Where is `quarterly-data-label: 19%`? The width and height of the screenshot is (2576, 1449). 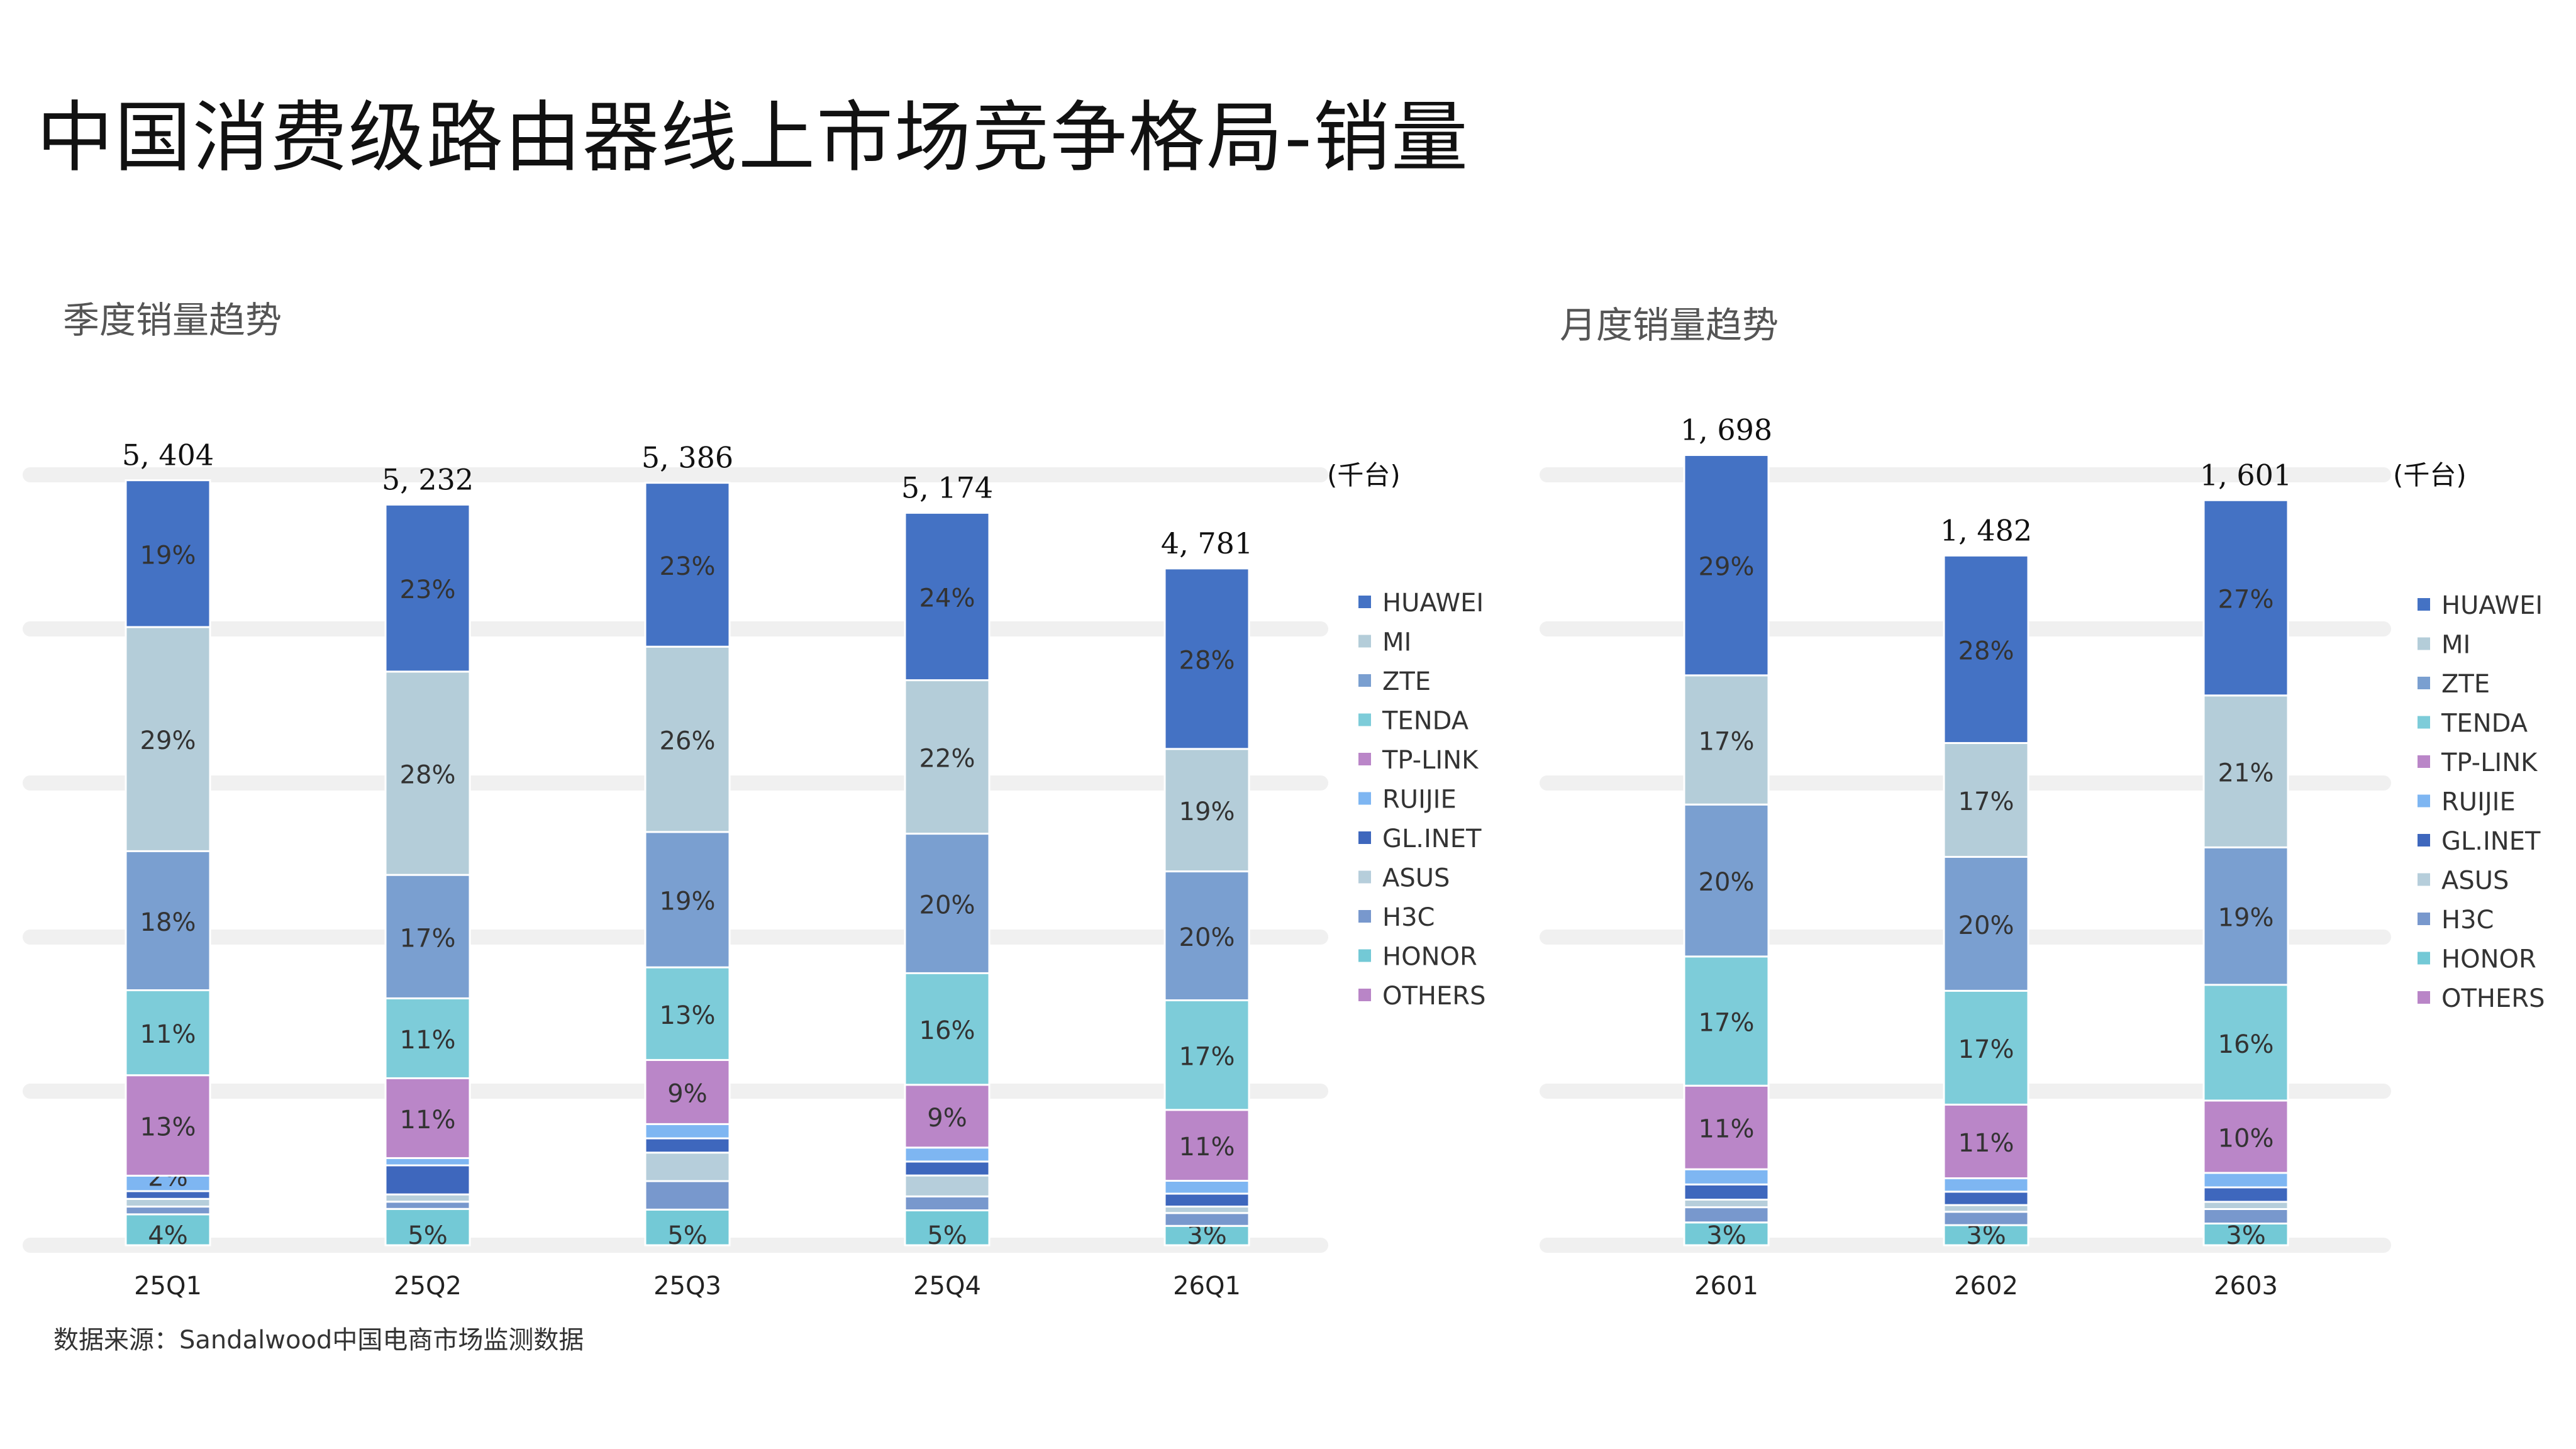 quarterly-data-label: 19% is located at coordinates (168, 555).